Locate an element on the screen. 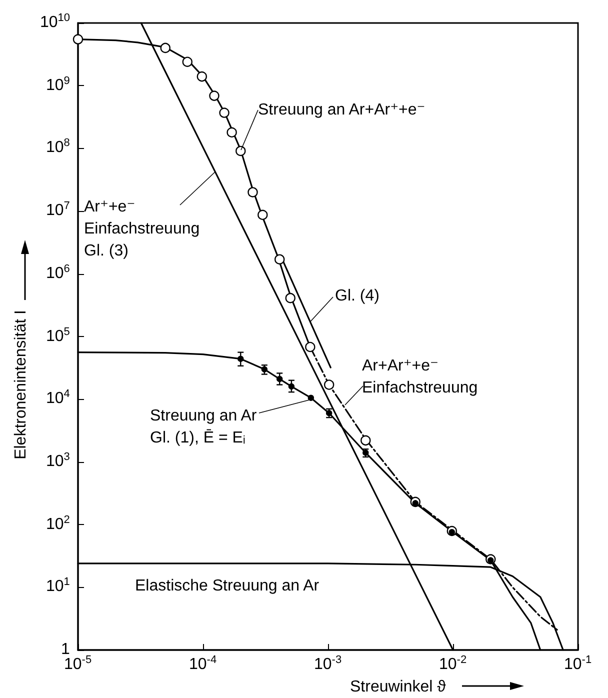 The image size is (608, 698). y-tick-label: 10$^{10}$ is located at coordinates (55, 22).